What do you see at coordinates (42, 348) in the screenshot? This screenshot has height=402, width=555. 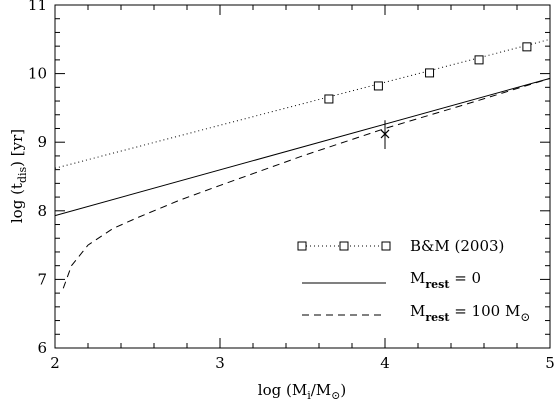 I see `y-tick-label: 6` at bounding box center [42, 348].